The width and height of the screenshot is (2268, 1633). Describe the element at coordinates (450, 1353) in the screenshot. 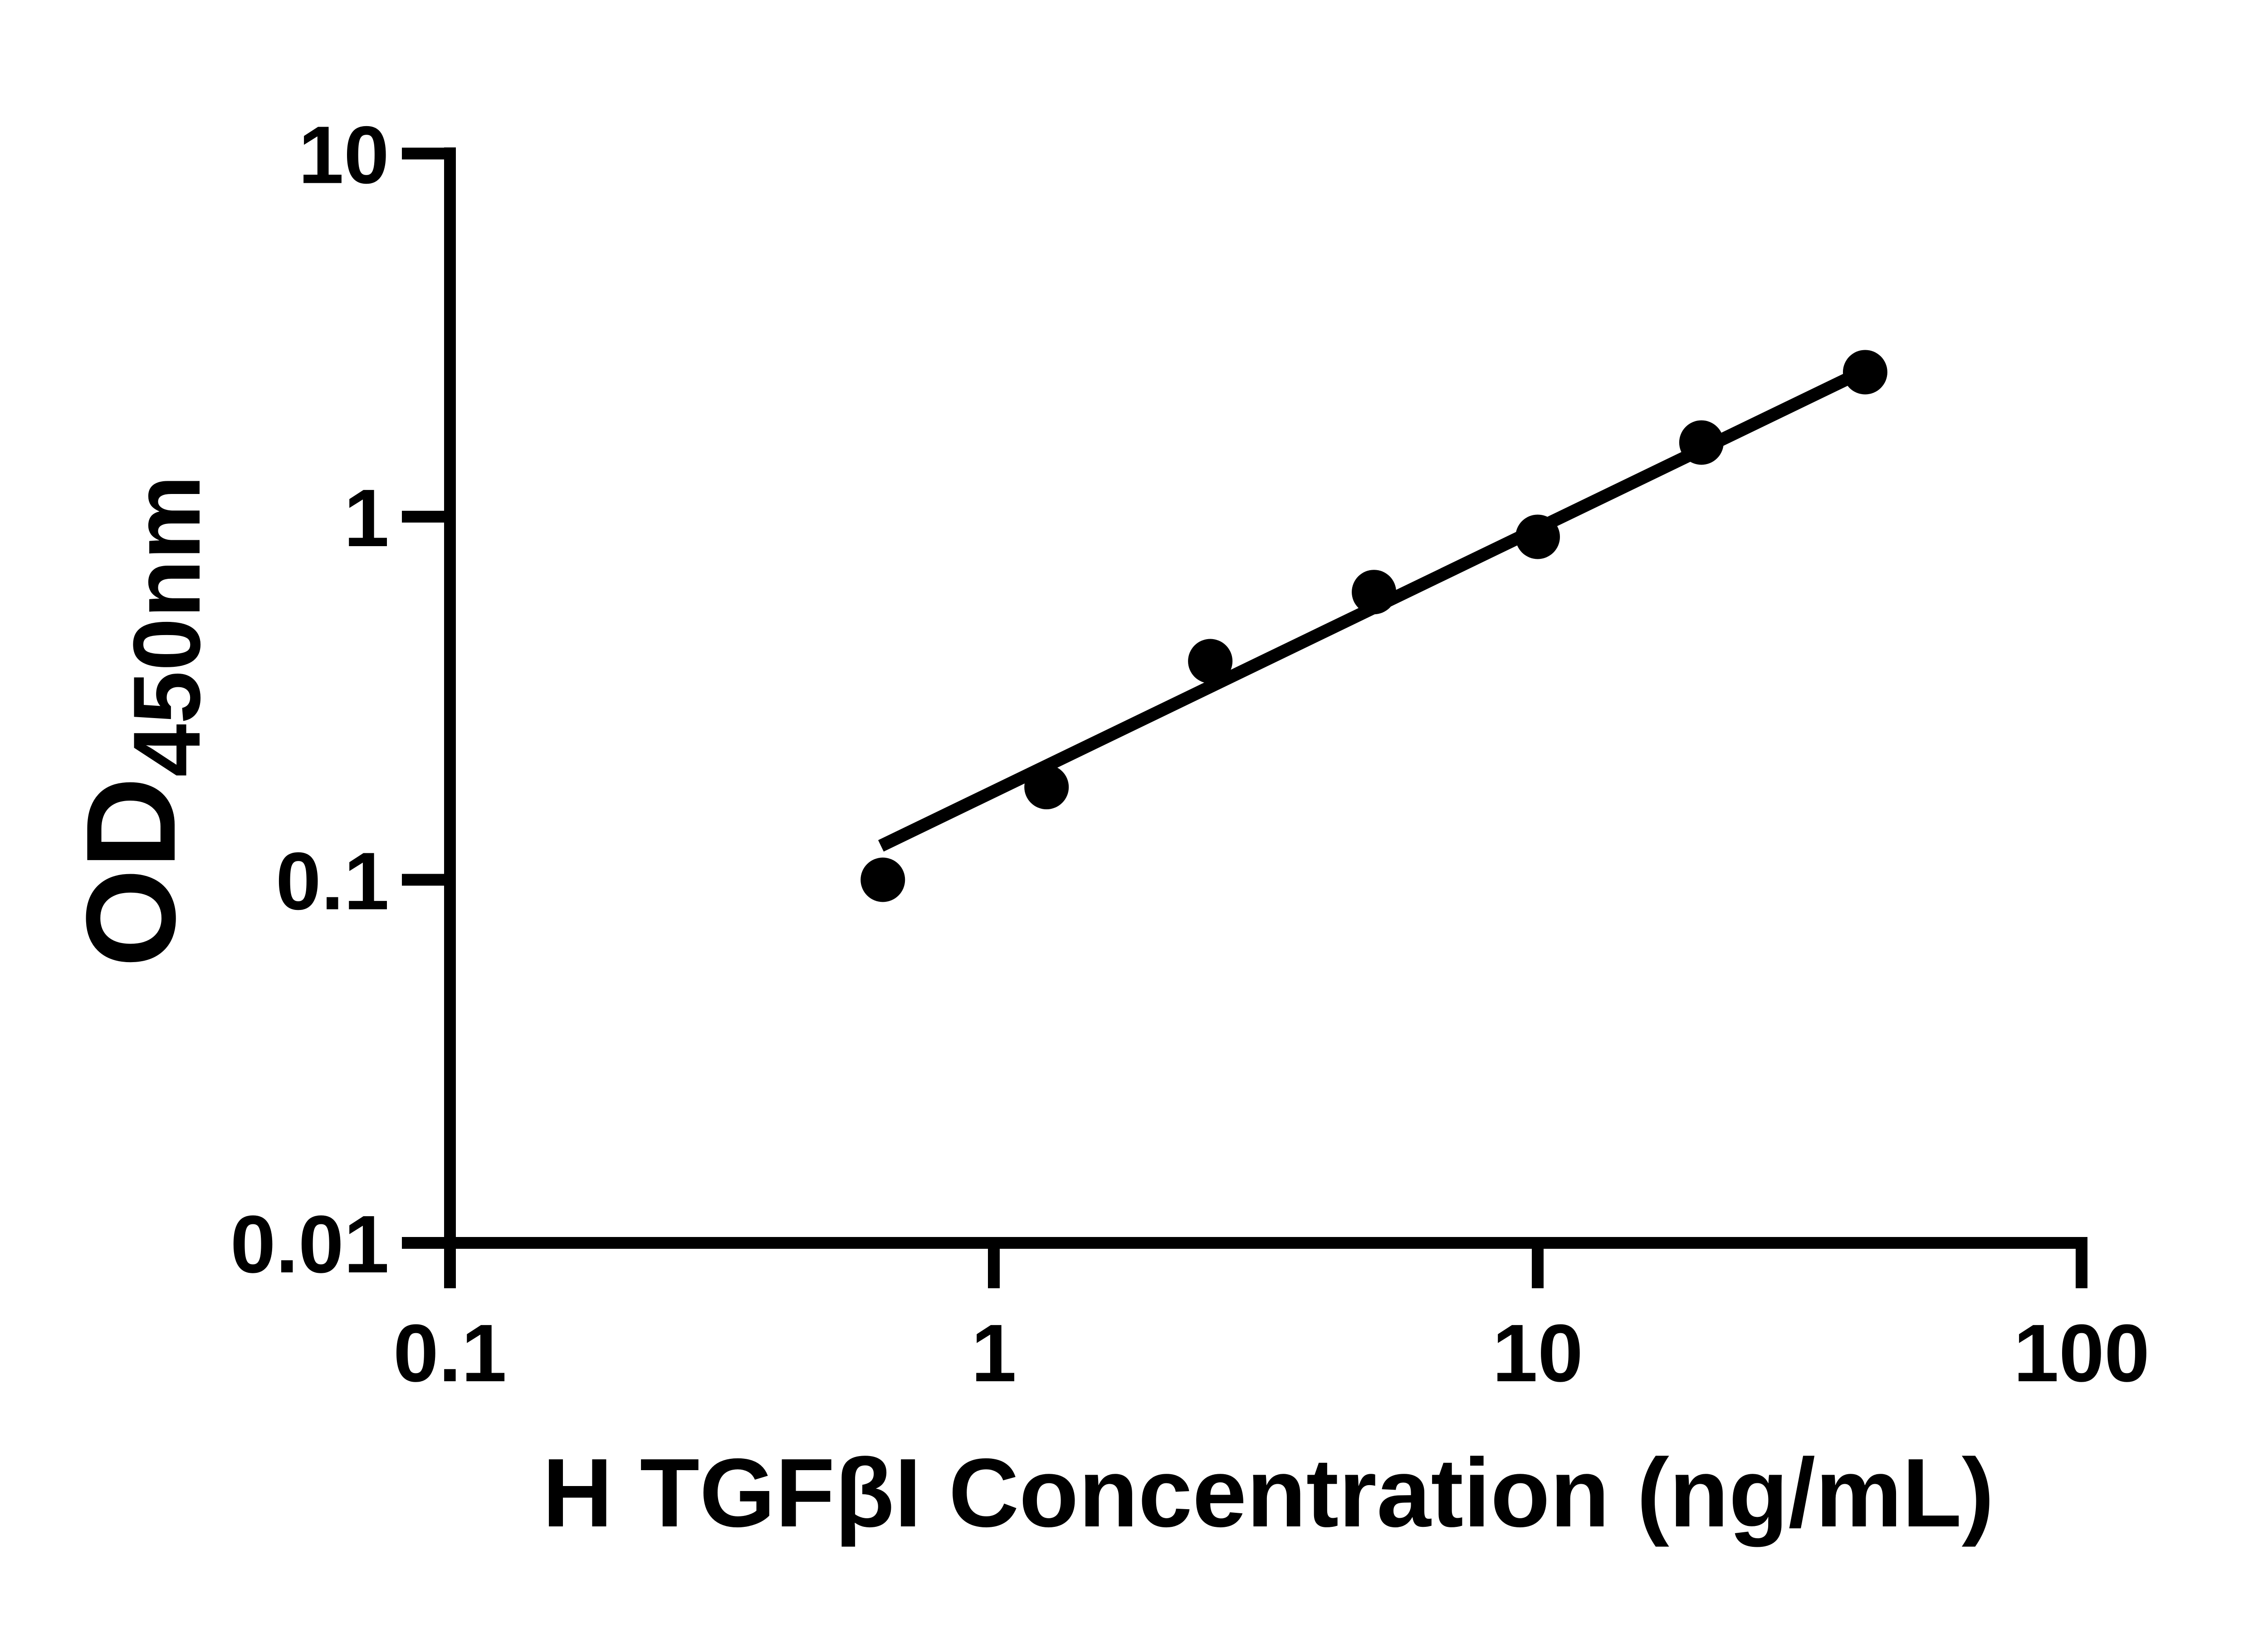

I see `x-tick-label: 0.1` at that location.